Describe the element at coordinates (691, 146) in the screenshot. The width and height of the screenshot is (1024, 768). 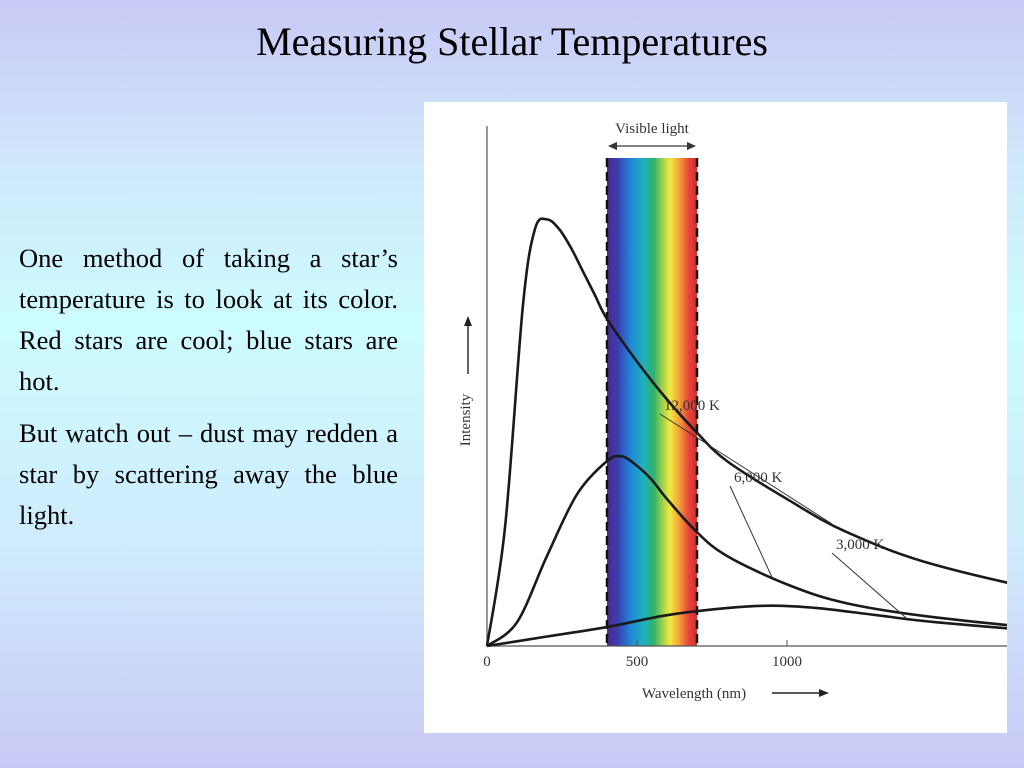
I see `visible-band-arrow-right` at that location.